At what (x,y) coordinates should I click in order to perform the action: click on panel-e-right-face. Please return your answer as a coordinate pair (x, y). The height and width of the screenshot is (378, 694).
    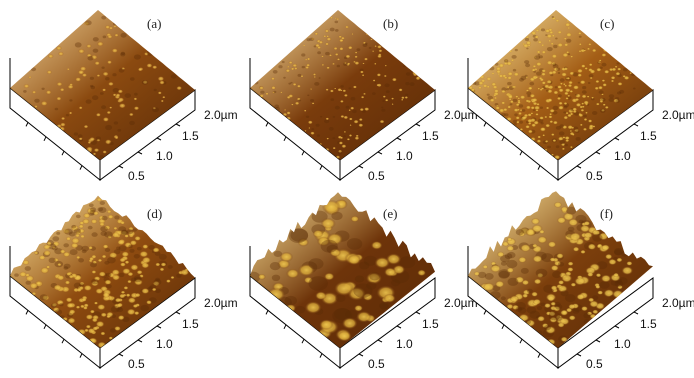
    Looking at the image, I should click on (387, 323).